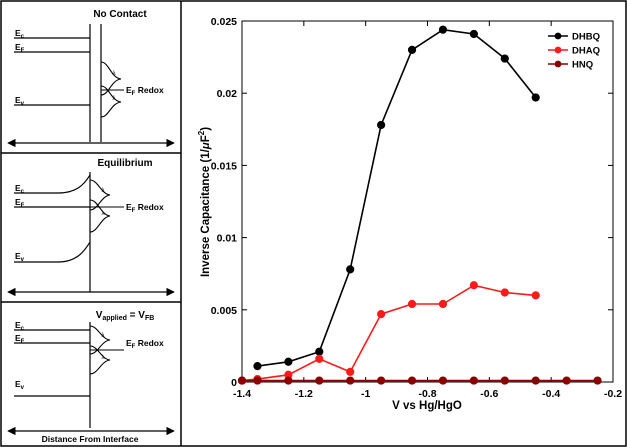  What do you see at coordinates (224, 22) in the screenshot?
I see `y-tick-label: 0.025` at bounding box center [224, 22].